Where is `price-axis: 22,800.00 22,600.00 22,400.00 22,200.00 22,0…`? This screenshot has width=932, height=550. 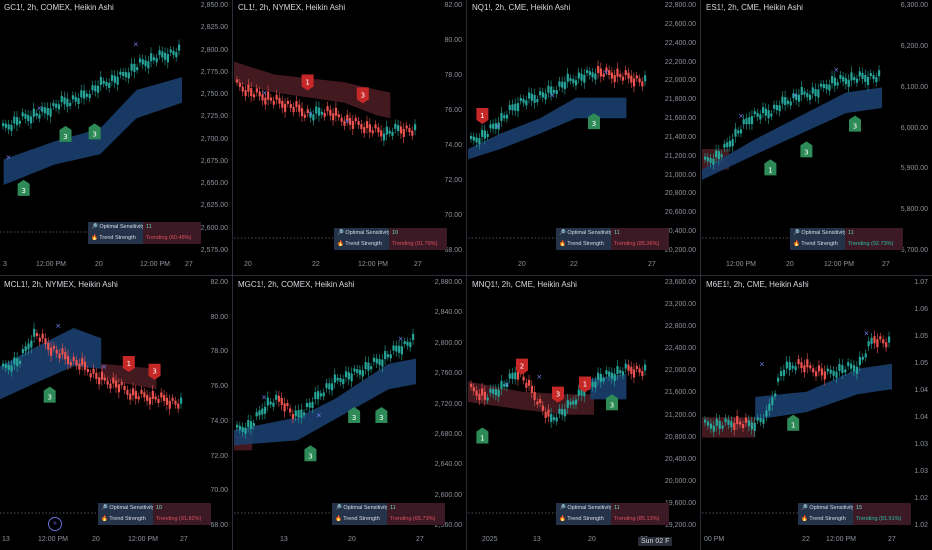 price-axis: 22,800.00 22,600.00 22,400.00 22,200.00 22,0… is located at coordinates (674, 128).